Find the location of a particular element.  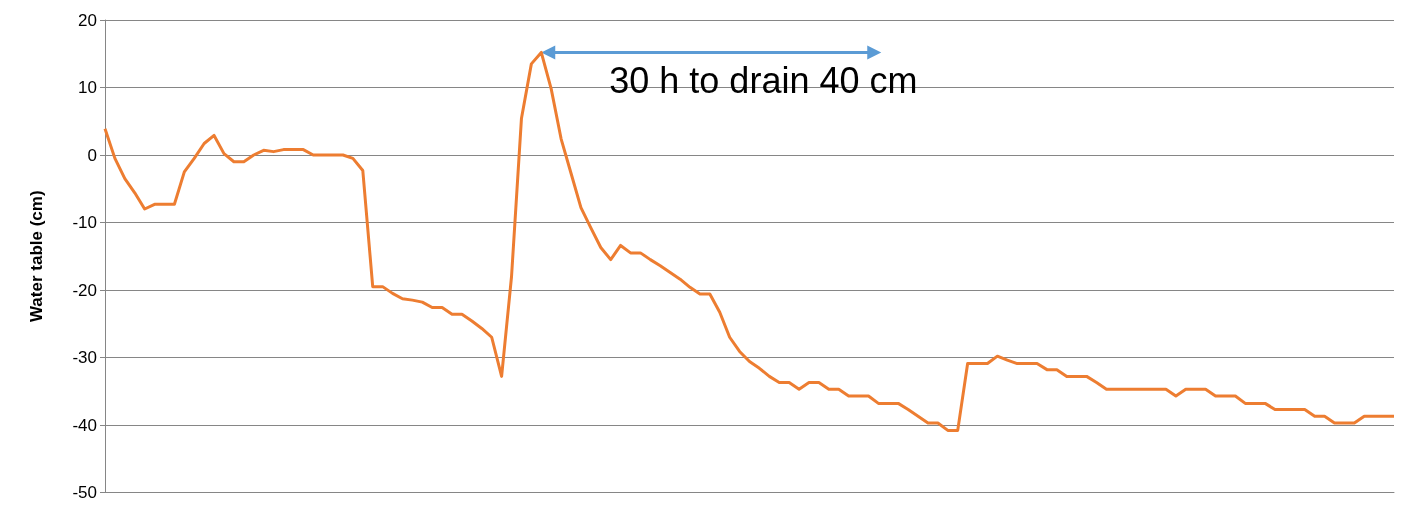

y-axis-title: Water table (cm) is located at coordinates (36, 256).